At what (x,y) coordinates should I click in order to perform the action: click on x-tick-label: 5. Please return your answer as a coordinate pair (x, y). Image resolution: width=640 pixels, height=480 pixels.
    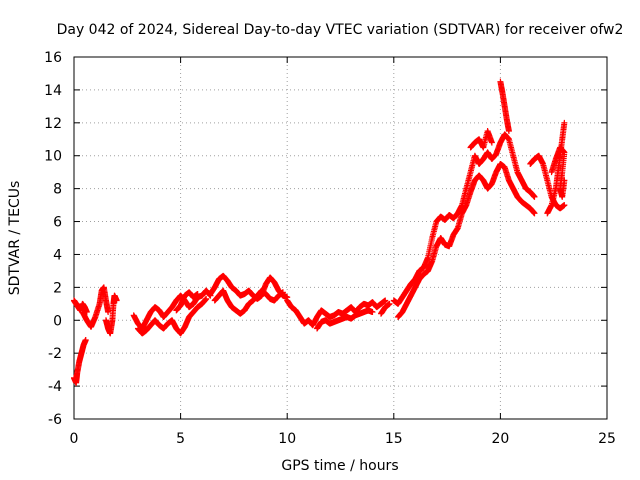
    Looking at the image, I should click on (180, 439).